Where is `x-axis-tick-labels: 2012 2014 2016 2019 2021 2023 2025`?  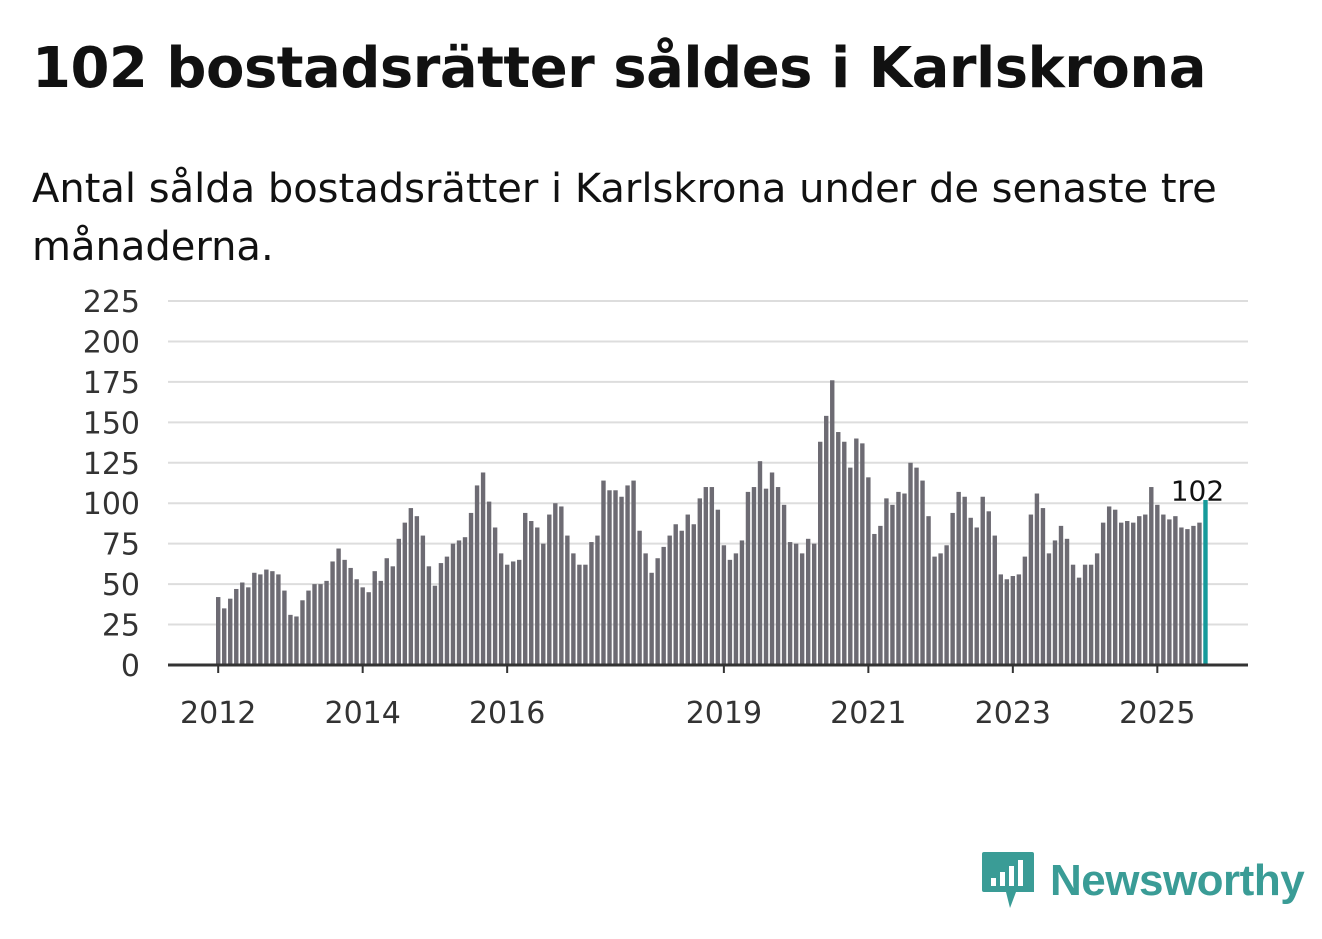 x-axis-tick-labels: 2012 2014 2016 2019 2021 2023 2025 is located at coordinates (687, 698).